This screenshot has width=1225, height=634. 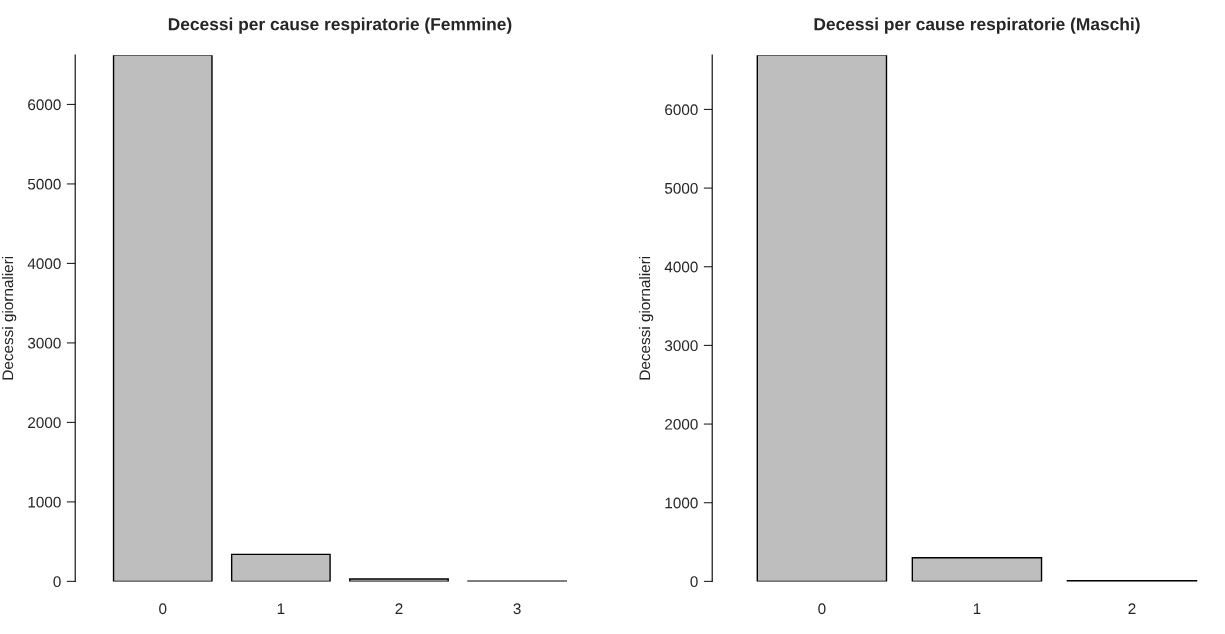 I want to click on chart-title: Decessi per cause respiratorie (Femmine), so click(x=340, y=25).